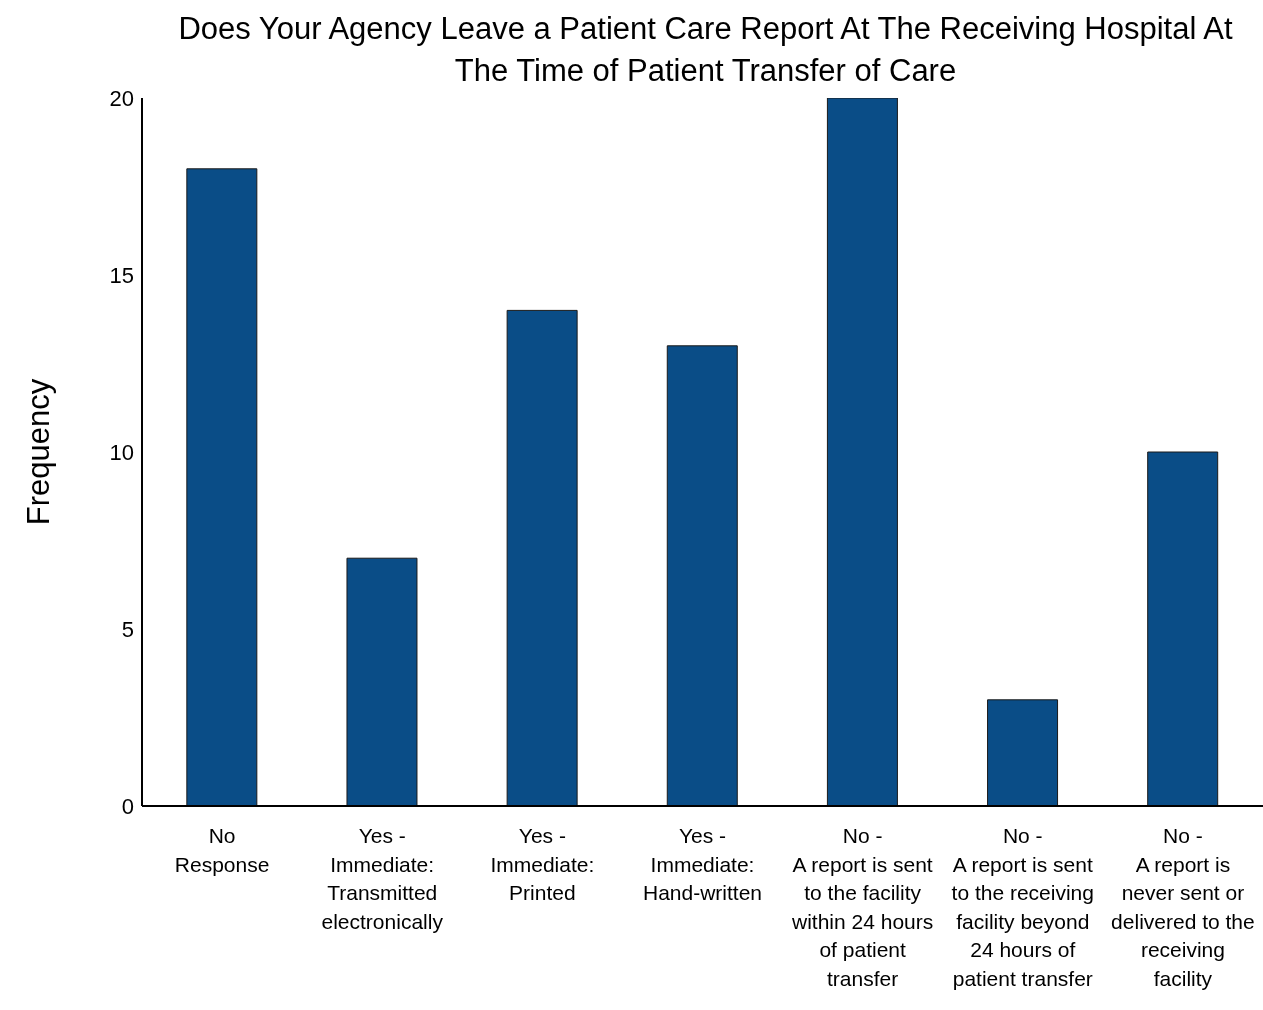 The height and width of the screenshot is (1010, 1263). I want to click on y-tick-label: 20, so click(121, 98).